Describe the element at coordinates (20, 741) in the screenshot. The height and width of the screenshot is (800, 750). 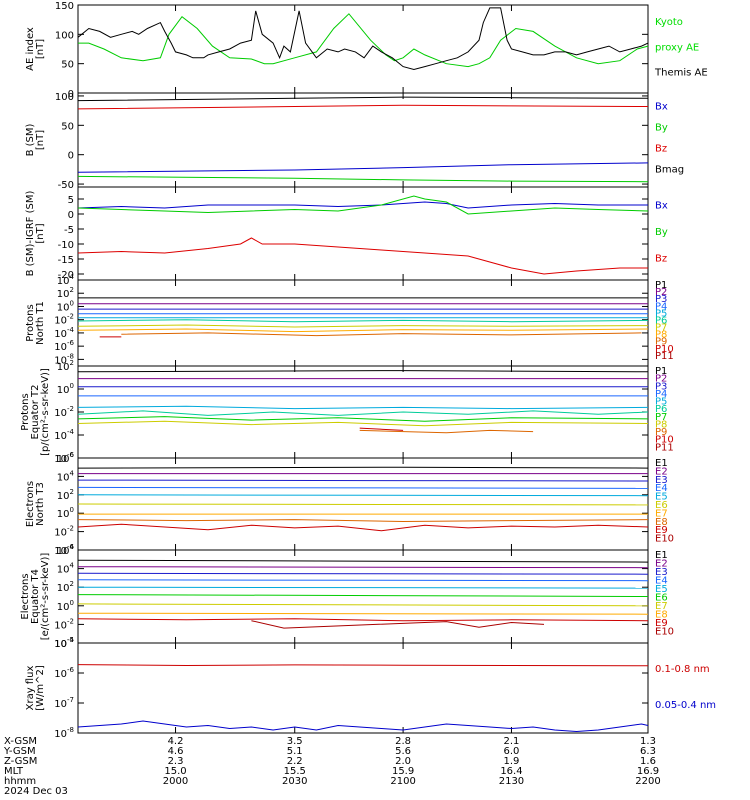
I see `x-axis-row-label: X-GSM` at that location.